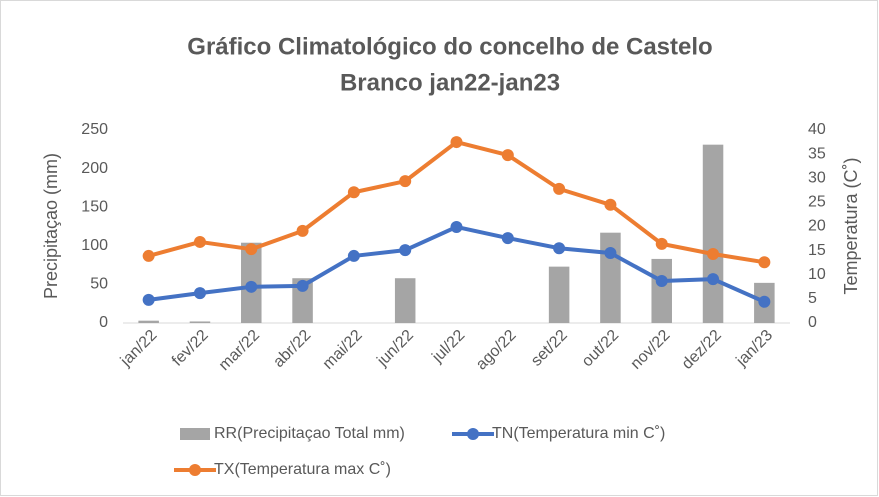  Describe the element at coordinates (812, 298) in the screenshot. I see `y2-tick-label: 5` at that location.